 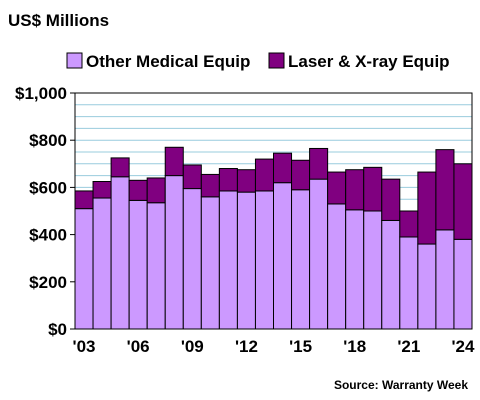 I want to click on bar-segment-other-medical-2015, so click(x=301, y=259).